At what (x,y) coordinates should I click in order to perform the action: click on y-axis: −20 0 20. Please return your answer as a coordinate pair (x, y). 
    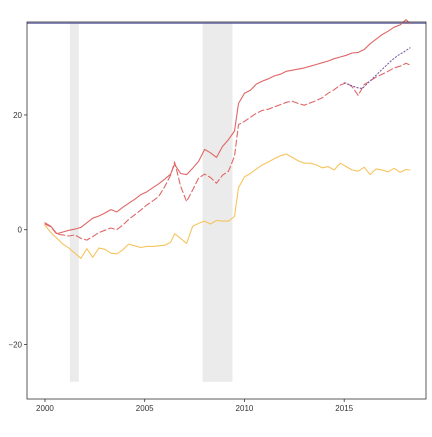
    Looking at the image, I should click on (17, 230).